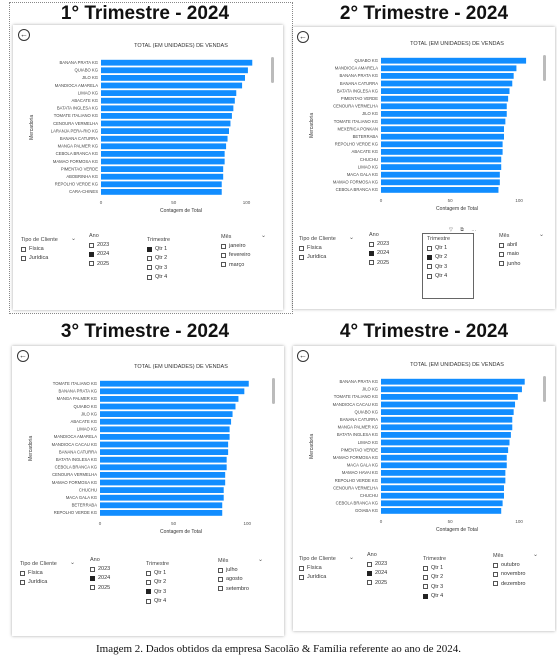 The height and width of the screenshot is (659, 557). I want to click on slicer-trimestre: Trimestre Qtr 1 Qtr 2 Qtr 3 Qtr 4, so click(434, 579).